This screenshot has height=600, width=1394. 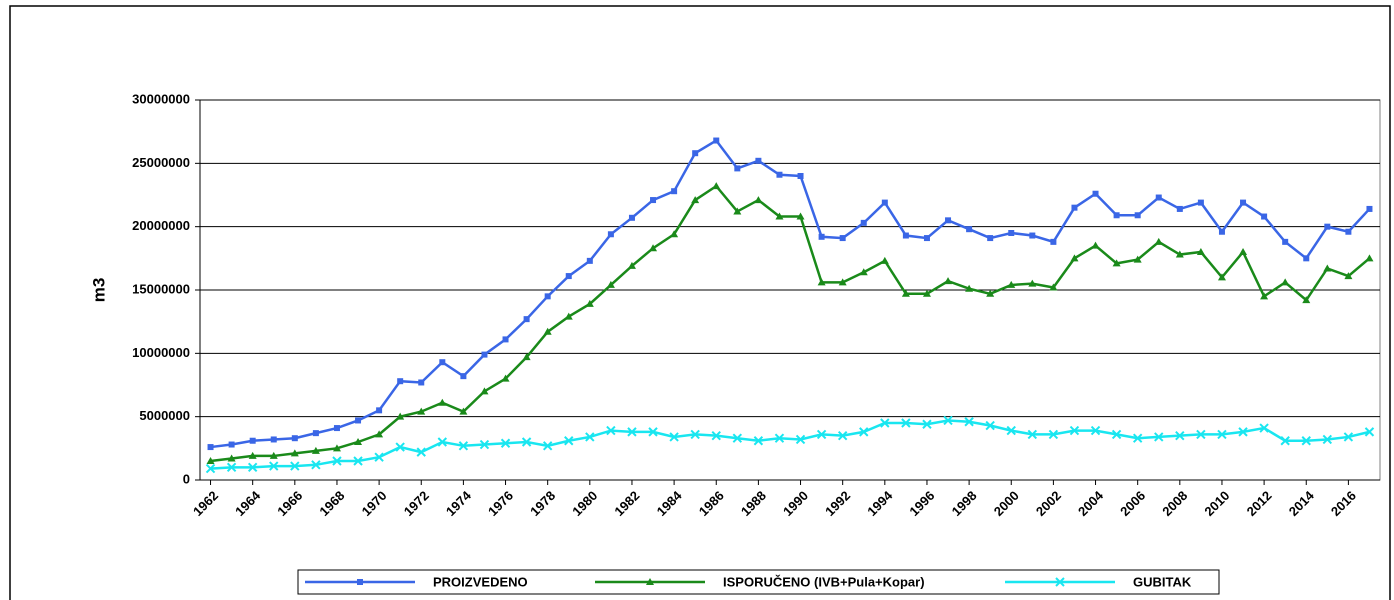 What do you see at coordinates (186, 478) in the screenshot?
I see `y-tick-label: 0` at bounding box center [186, 478].